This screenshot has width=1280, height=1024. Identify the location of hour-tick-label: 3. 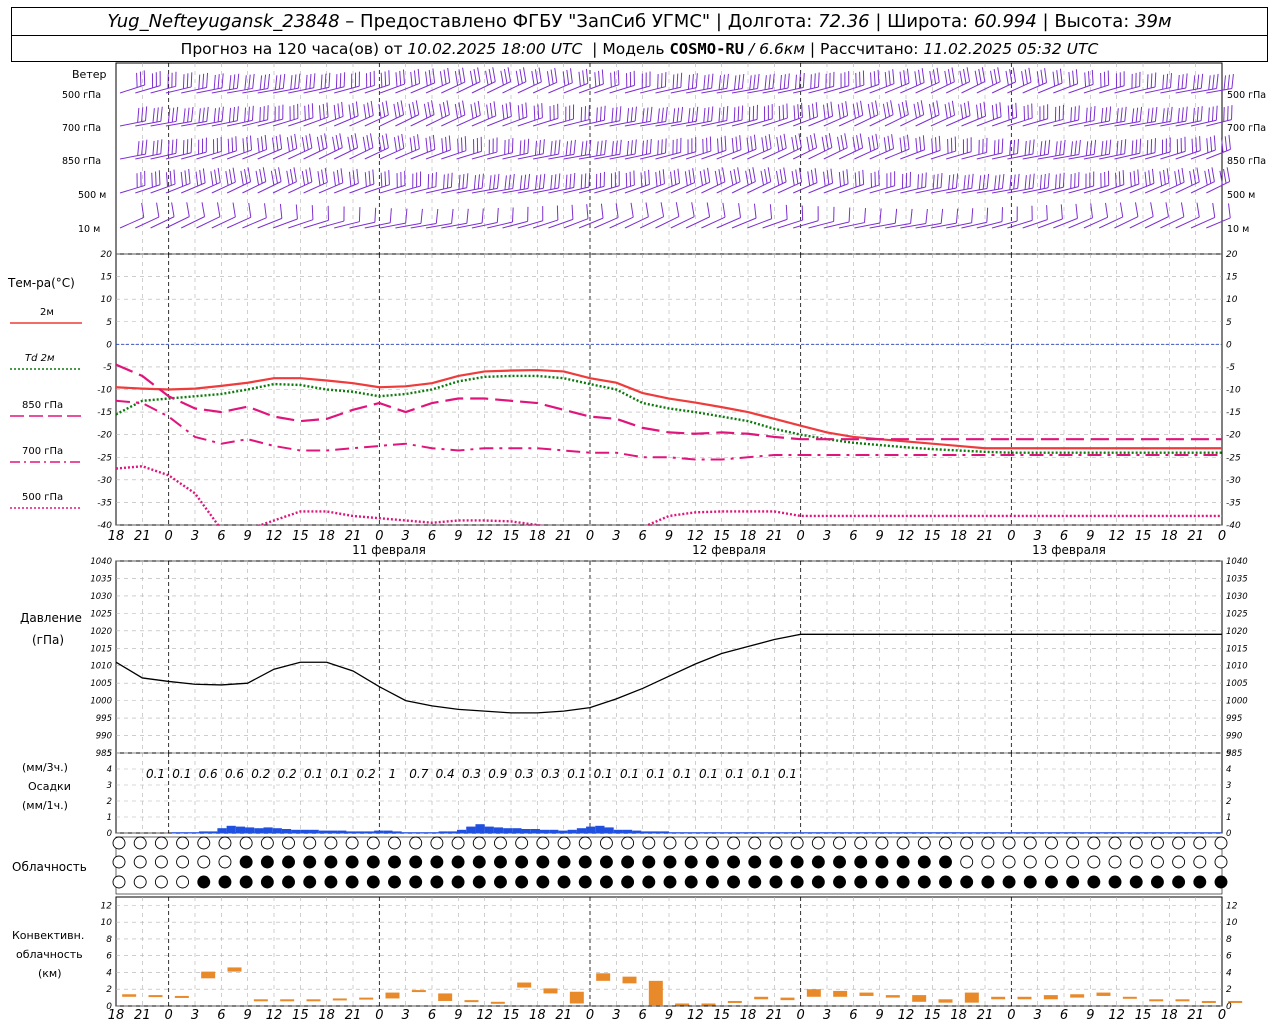
(195, 536).